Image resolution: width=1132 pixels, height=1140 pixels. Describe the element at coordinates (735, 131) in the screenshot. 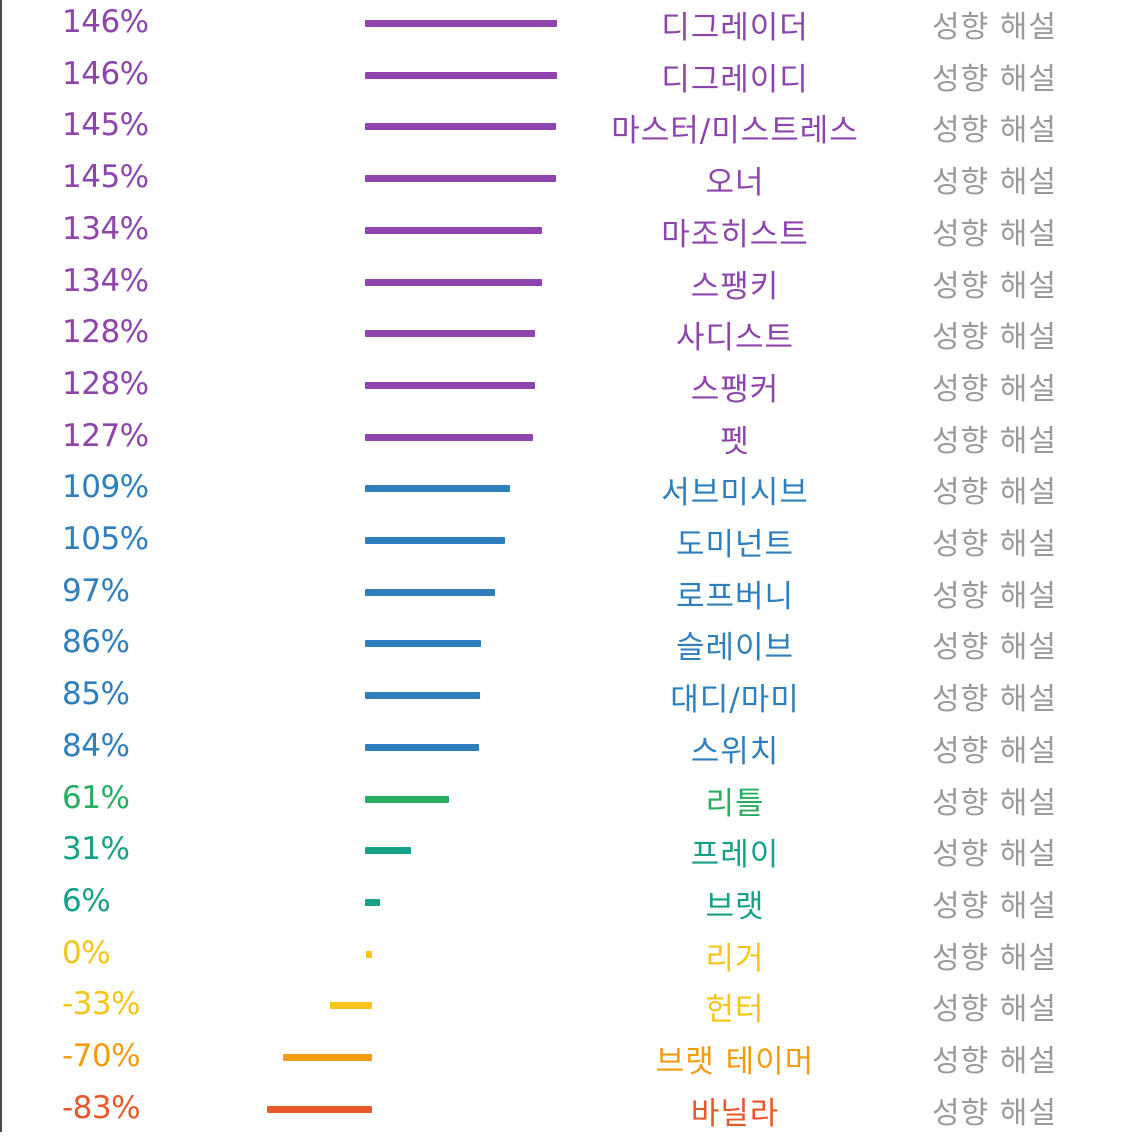

I see `type-name: 마스터/미스트레스` at that location.